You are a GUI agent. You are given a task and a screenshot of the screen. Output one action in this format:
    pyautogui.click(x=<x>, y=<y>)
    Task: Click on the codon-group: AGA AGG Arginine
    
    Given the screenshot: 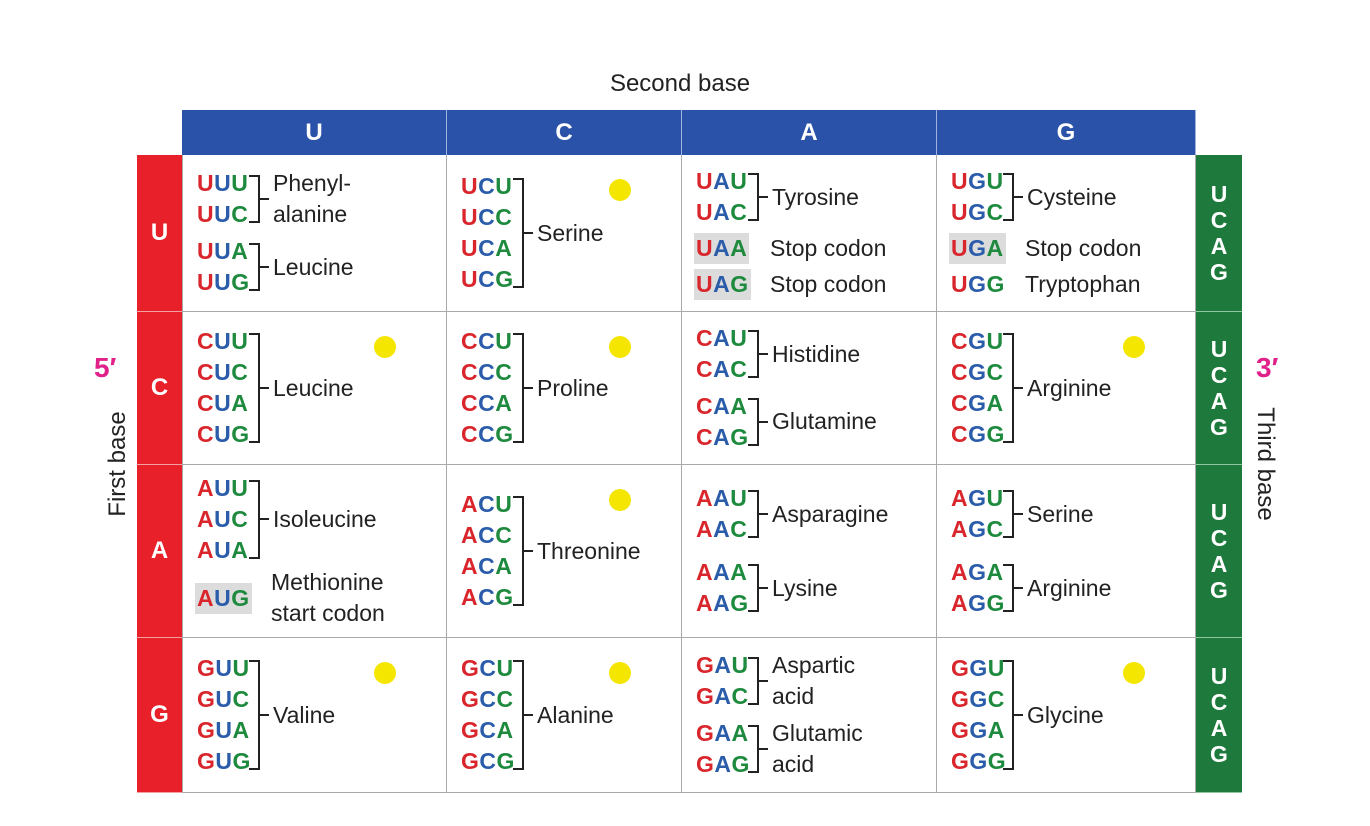 What is the action you would take?
    pyautogui.click(x=1072, y=588)
    